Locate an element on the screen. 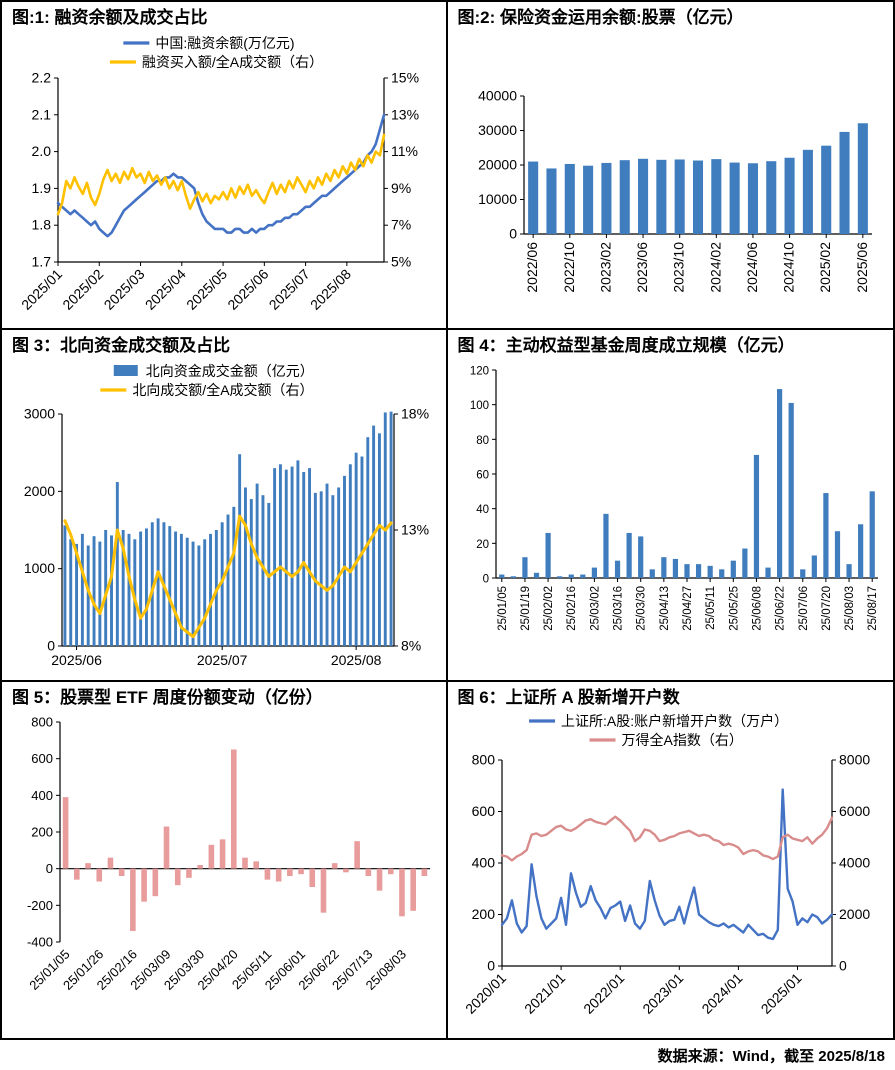 Image resolution: width=895 pixels, height=1070 pixels. svg-text: 20 is located at coordinates (482, 545).